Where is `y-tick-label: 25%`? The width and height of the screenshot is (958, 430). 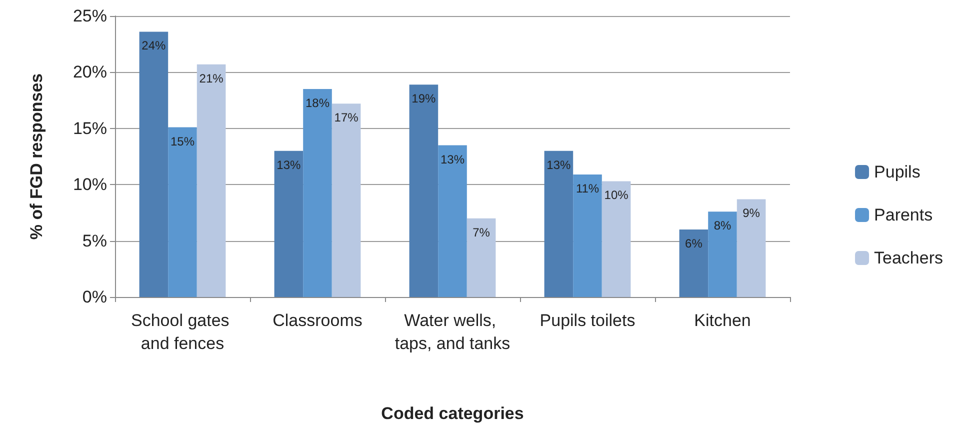
y-tick-label: 25% is located at coordinates (89, 16).